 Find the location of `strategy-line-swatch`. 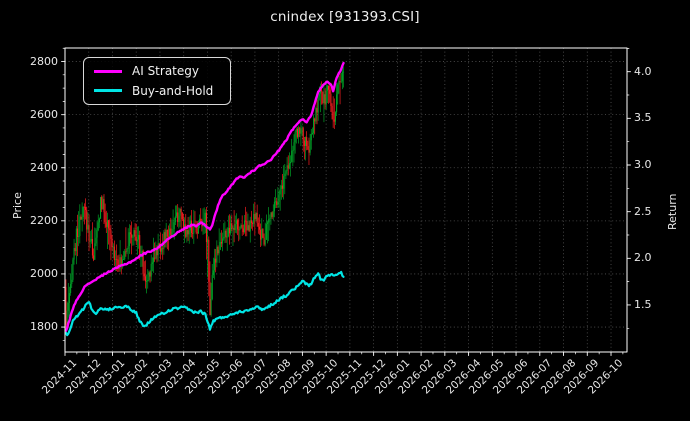

strategy-line-swatch is located at coordinates (108, 71).